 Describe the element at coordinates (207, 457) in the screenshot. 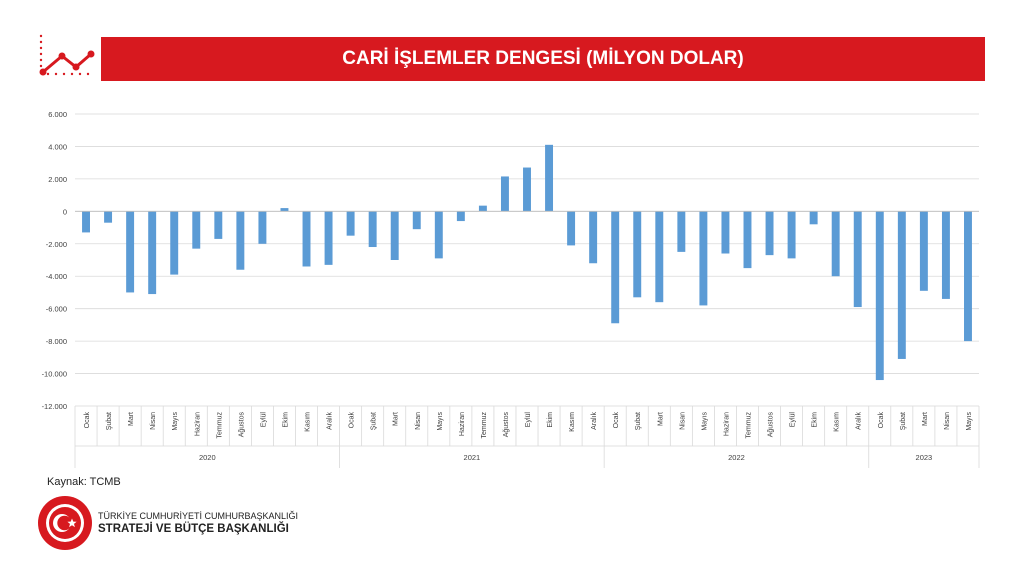

I see `year-label: 2020` at that location.